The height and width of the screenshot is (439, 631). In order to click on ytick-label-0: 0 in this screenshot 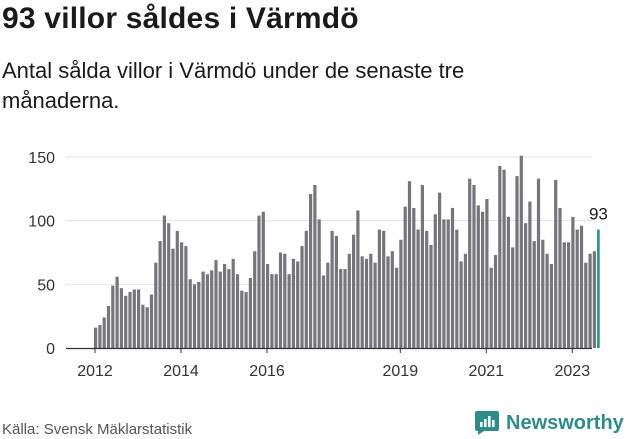, I will do `click(50, 349)`.